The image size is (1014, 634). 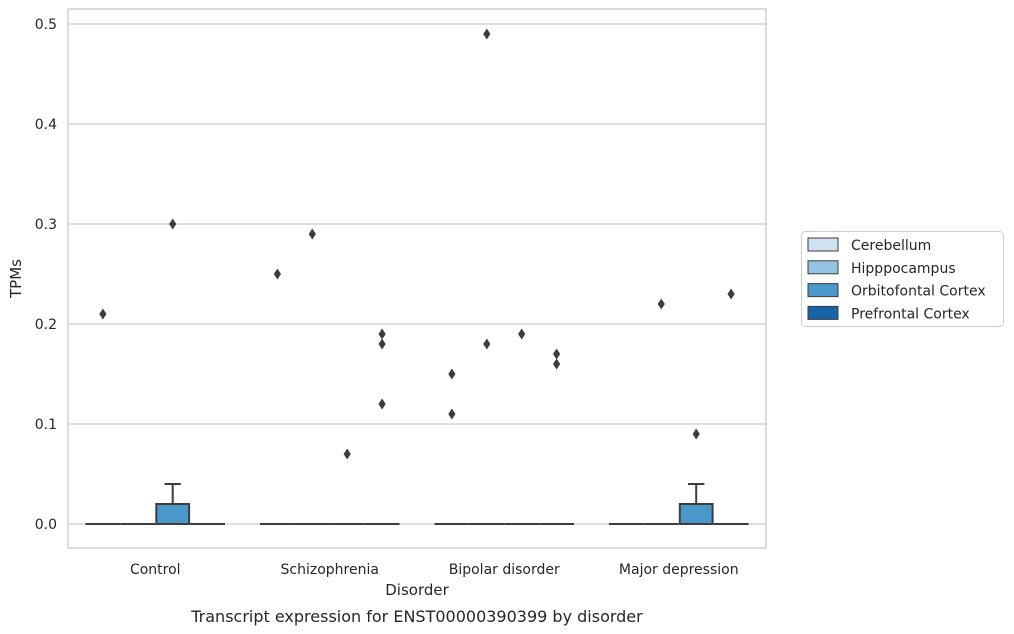 I want to click on y-axis-title: TPMs, so click(x=16, y=279).